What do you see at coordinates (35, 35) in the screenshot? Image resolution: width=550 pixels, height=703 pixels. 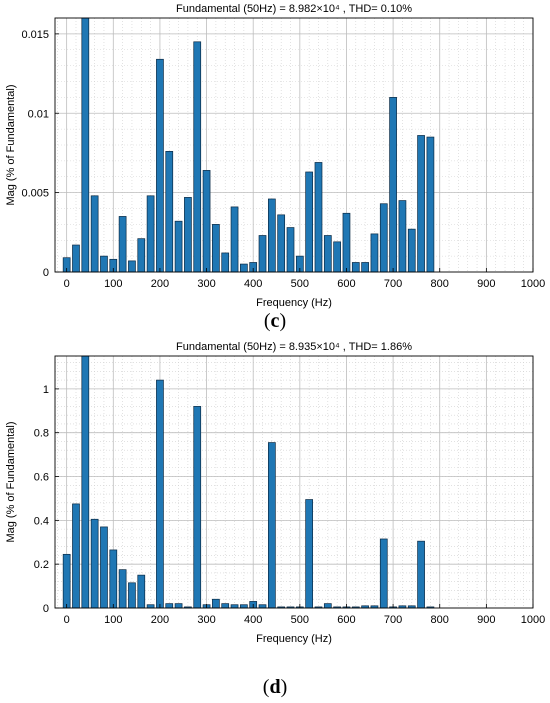 I see `chart-0-y-tick-label: 0.015` at bounding box center [35, 35].